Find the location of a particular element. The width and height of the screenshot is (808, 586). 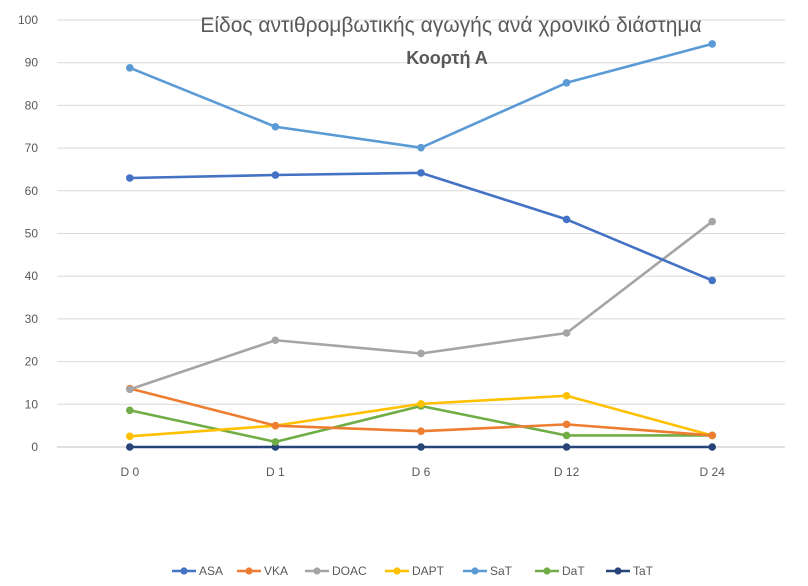

x-tick-label: D 6 is located at coordinates (421, 472).